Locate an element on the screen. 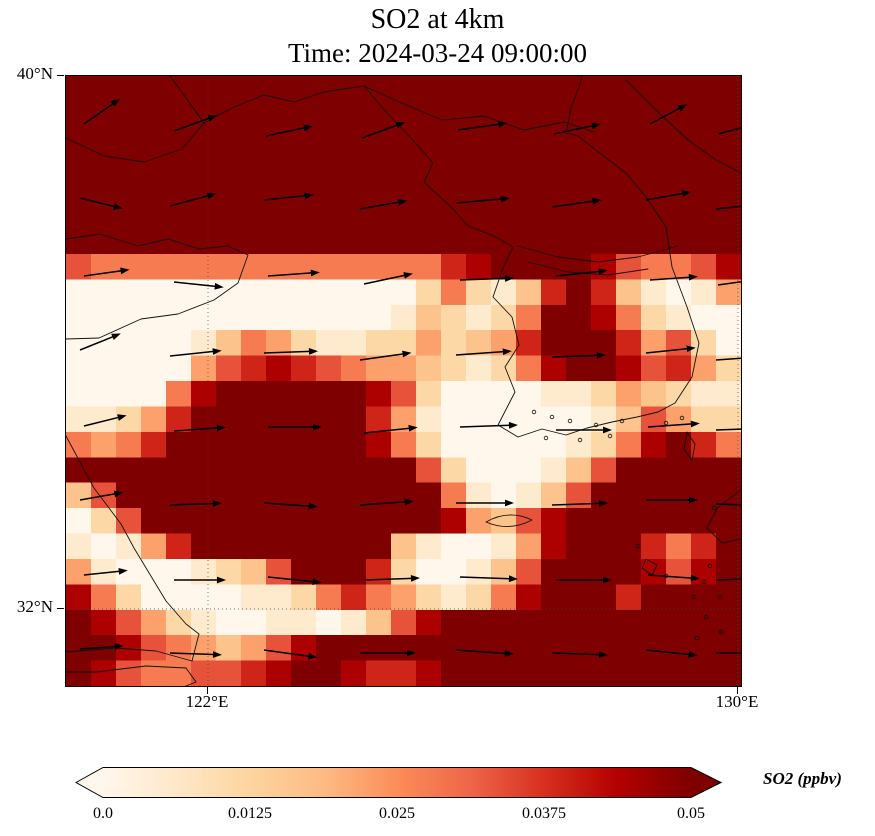  colorbar-bar is located at coordinates (399, 782).